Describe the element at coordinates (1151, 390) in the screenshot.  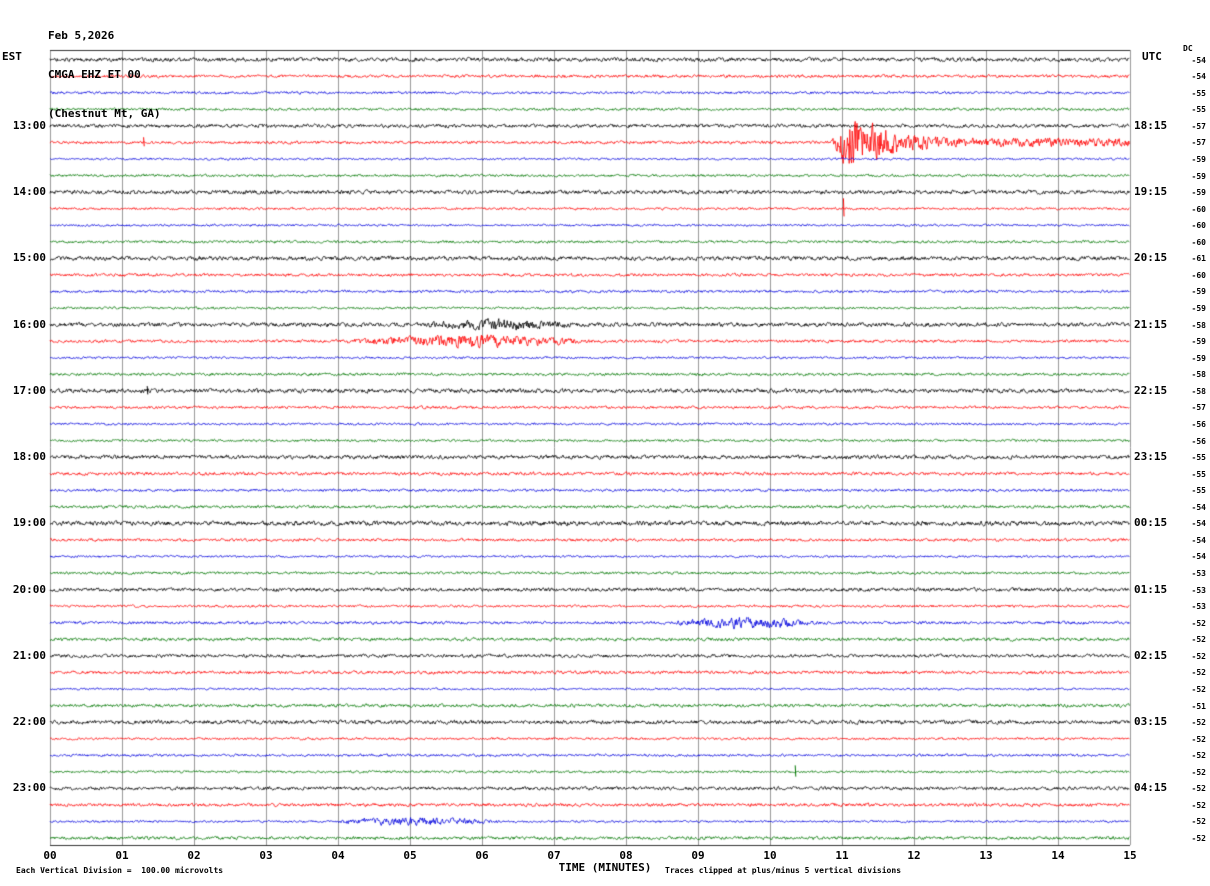
I see `right-hour-label: 22:15` at that location.